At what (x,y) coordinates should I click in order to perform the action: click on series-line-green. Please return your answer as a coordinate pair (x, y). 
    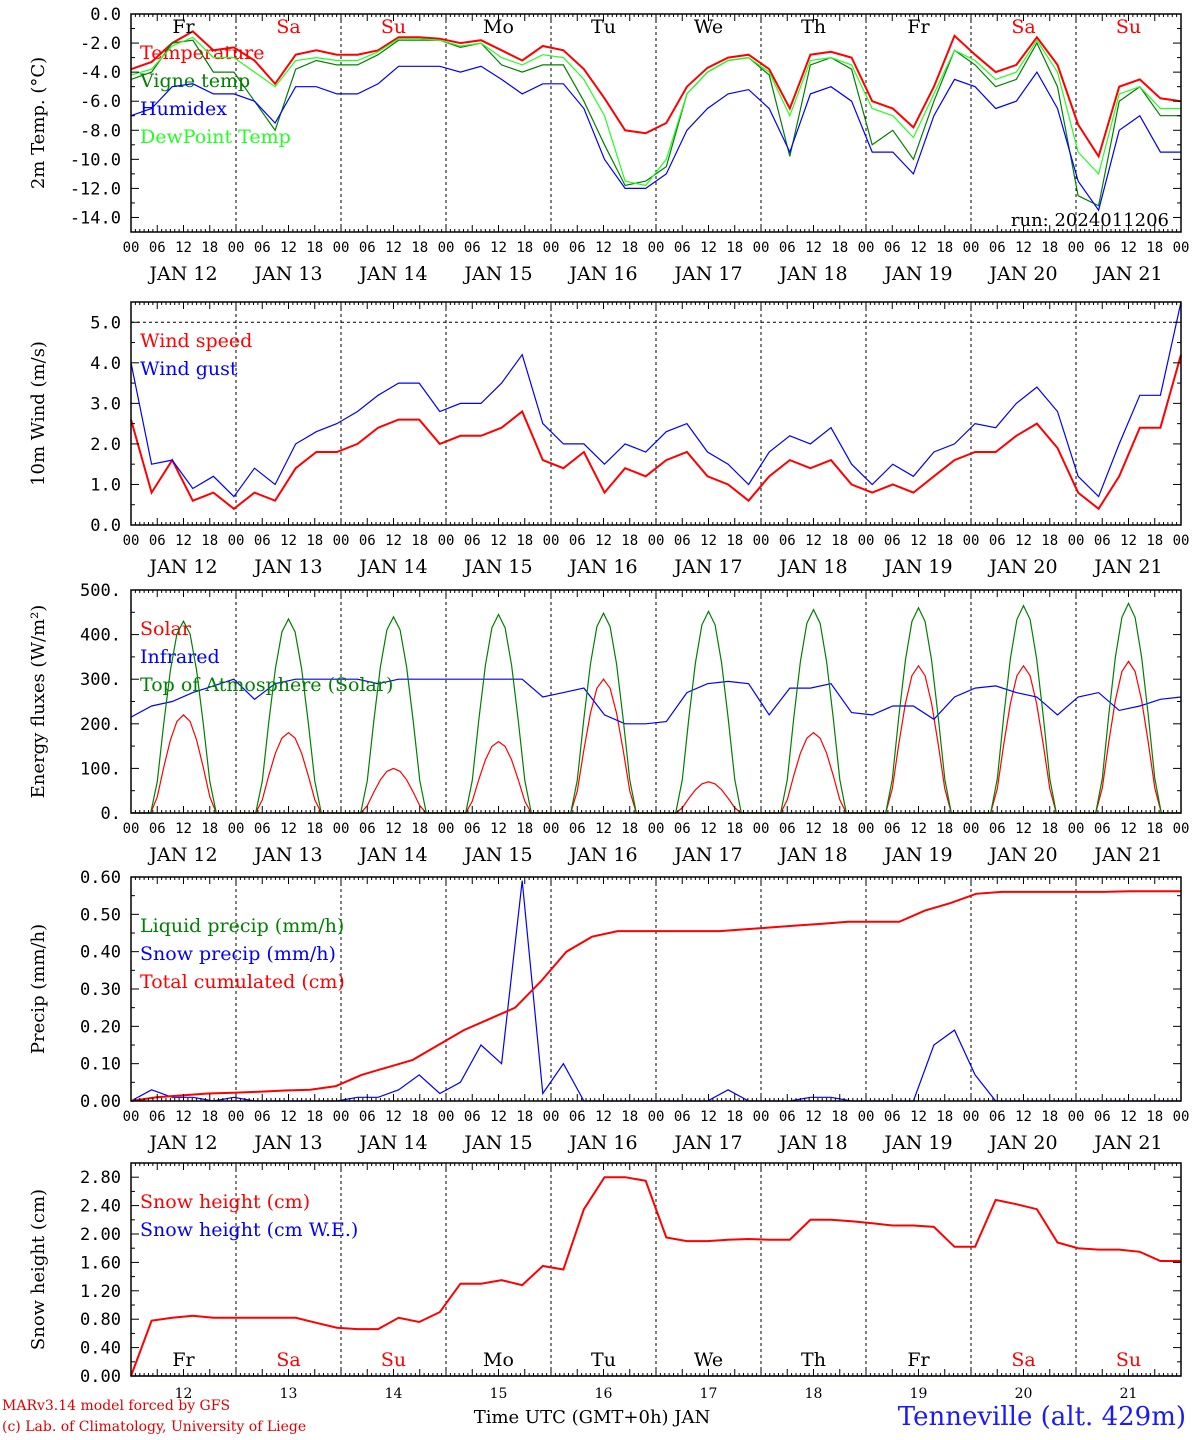
    Looking at the image, I should click on (655, 123).